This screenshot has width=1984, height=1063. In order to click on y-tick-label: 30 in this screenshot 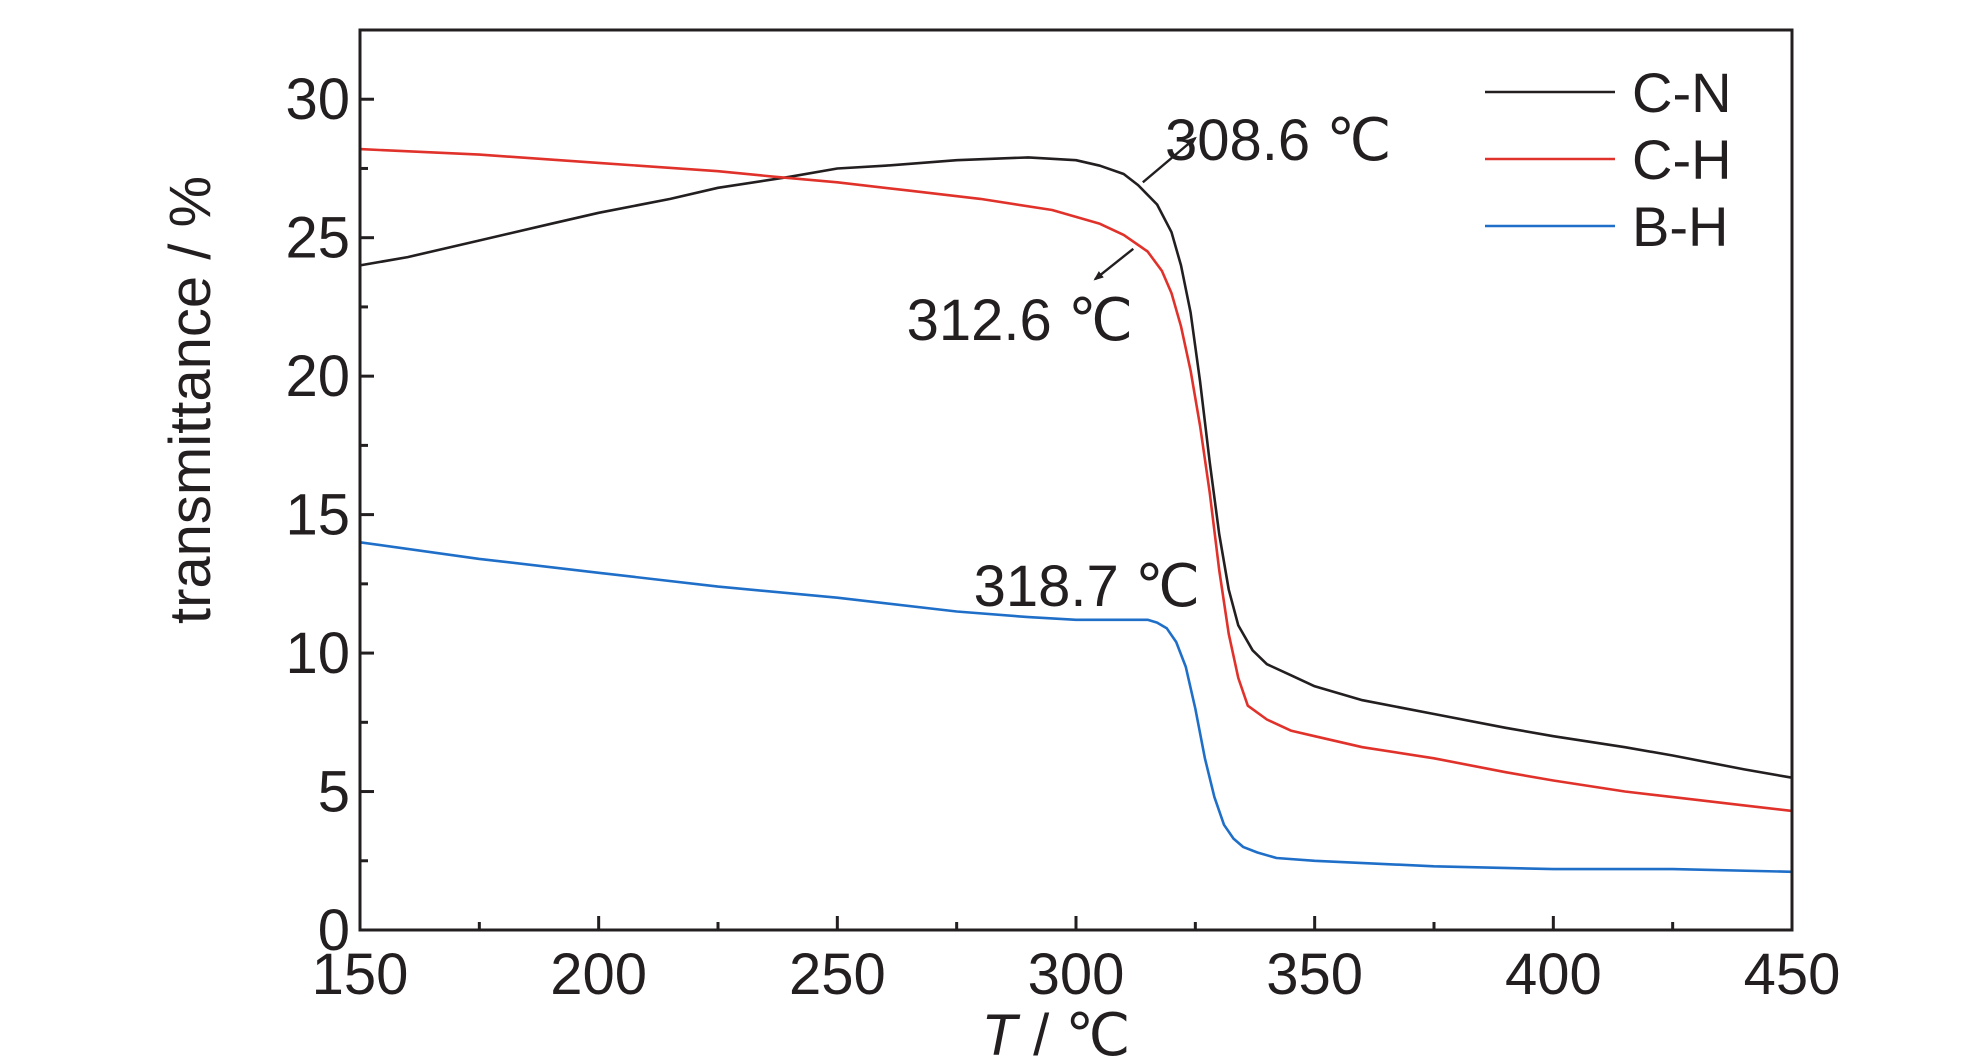, I will do `click(317, 99)`.